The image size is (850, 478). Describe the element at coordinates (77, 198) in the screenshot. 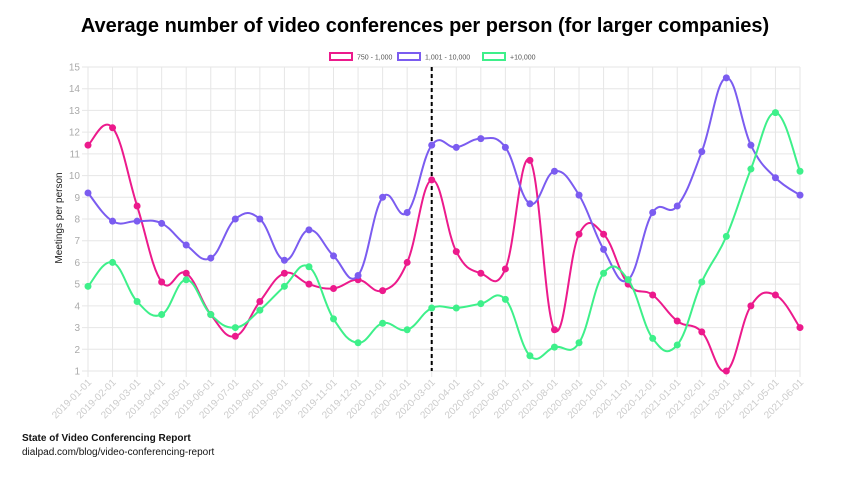

I see `y-tick-label: 9` at that location.